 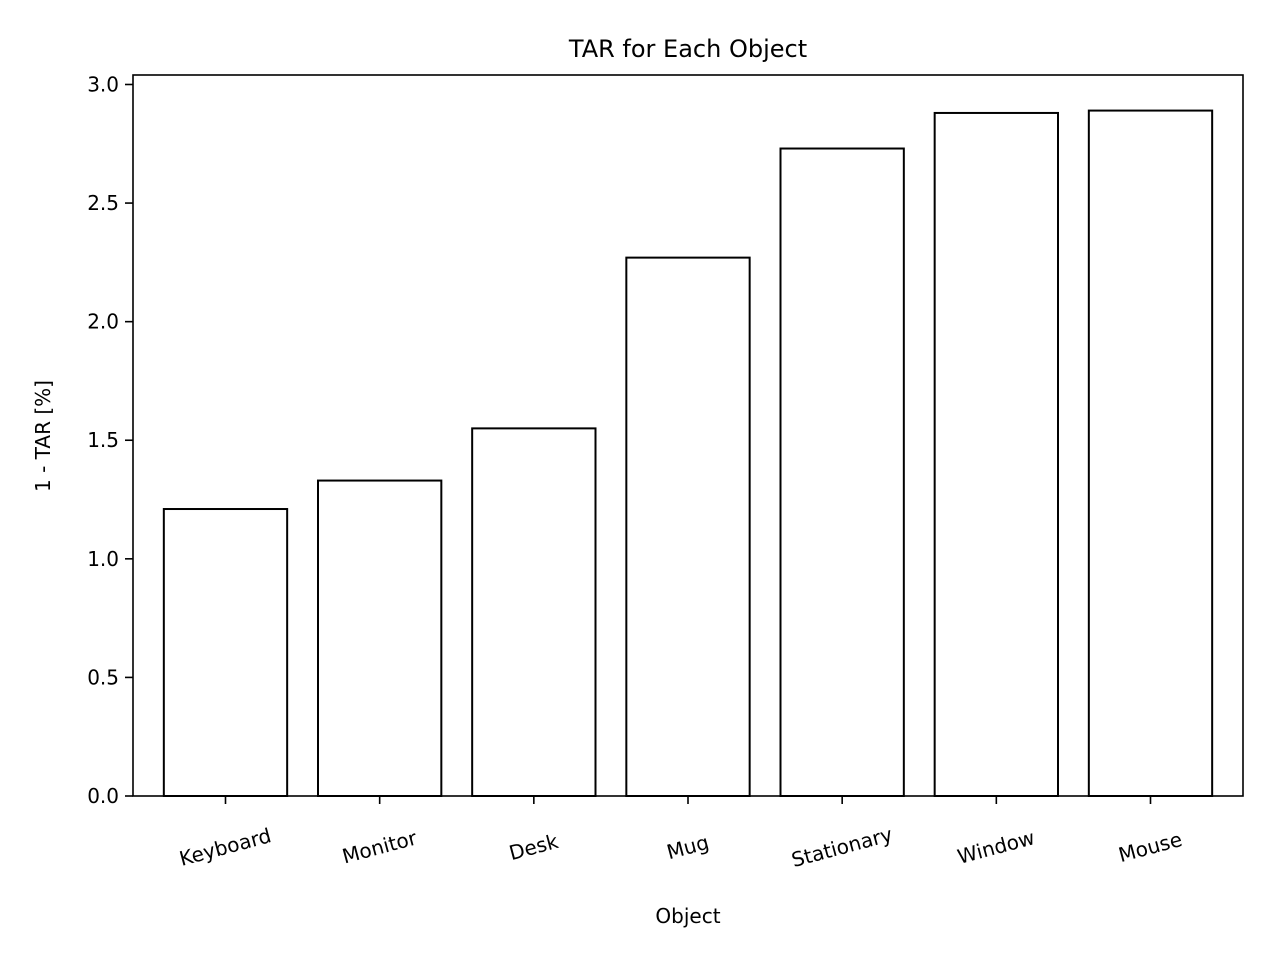 I want to click on y-tick-label: 0.0, so click(x=103, y=796).